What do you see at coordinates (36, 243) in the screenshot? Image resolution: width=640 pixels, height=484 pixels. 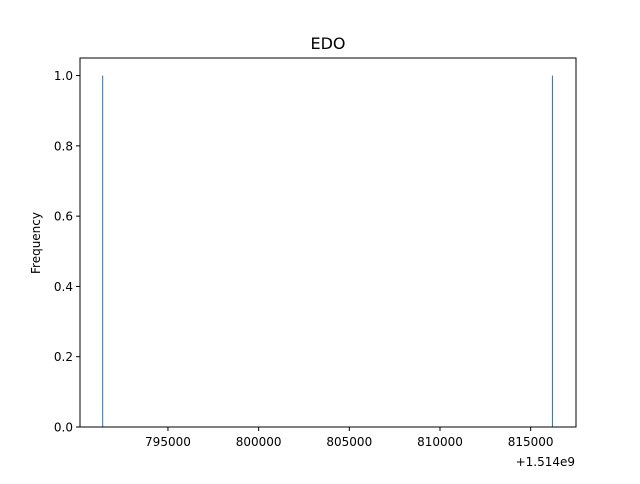 I see `y-axis-label: Frequency` at bounding box center [36, 243].